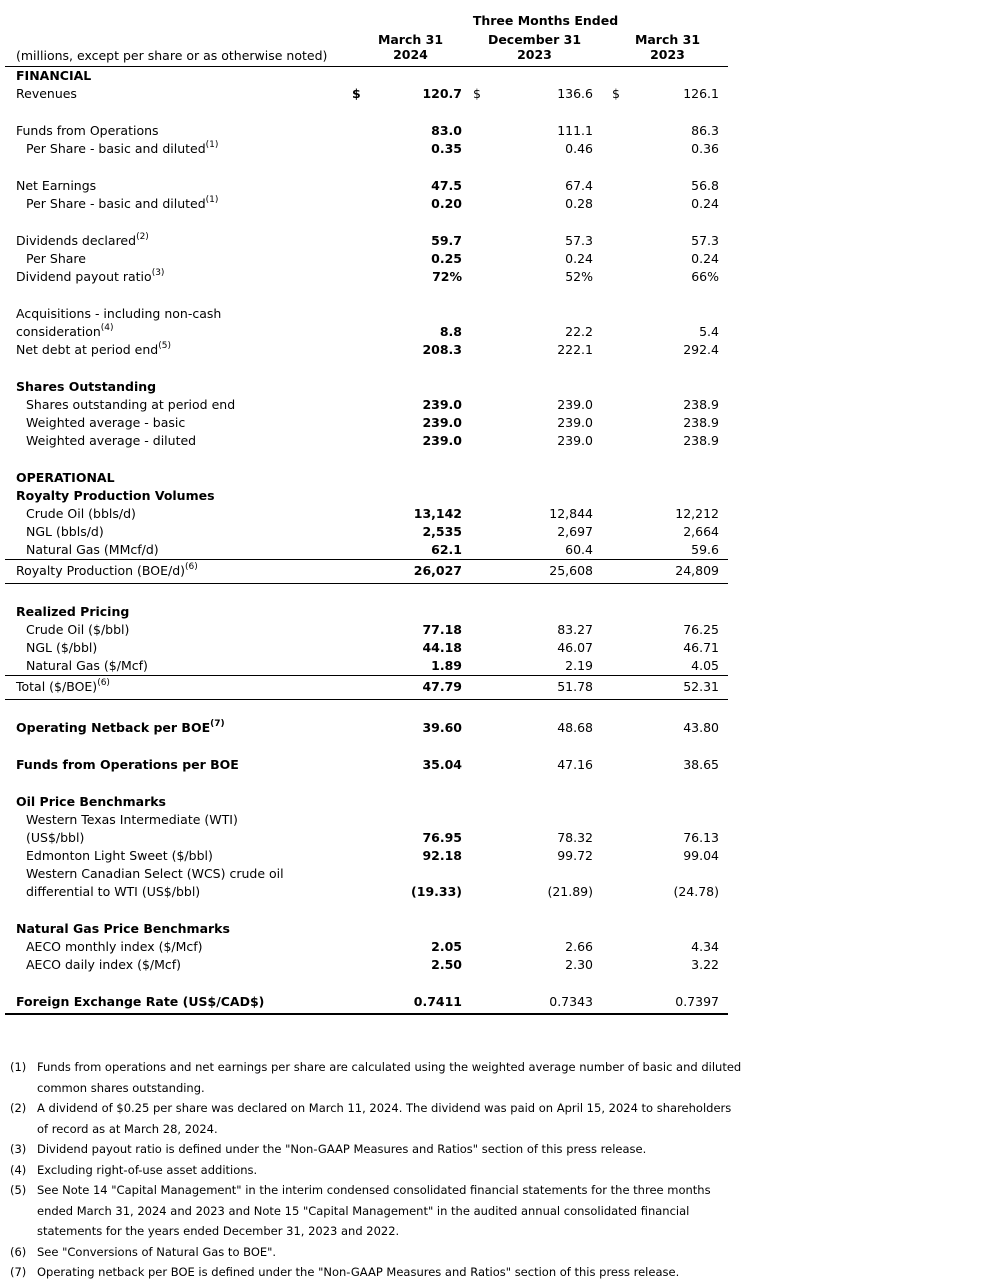 This screenshot has height=1284, width=1004. I want to click on footnote-ref: (4), so click(107, 327).